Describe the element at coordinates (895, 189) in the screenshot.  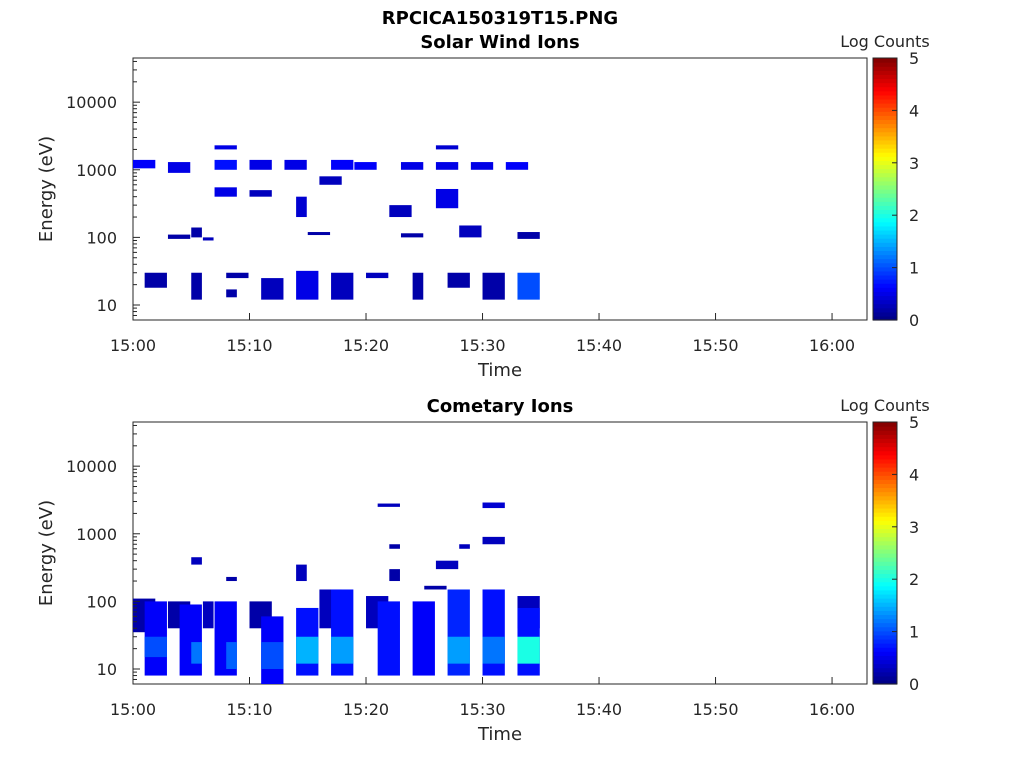
I see `solar-wind-colorbar: 0 1 2 3 4 5` at that location.